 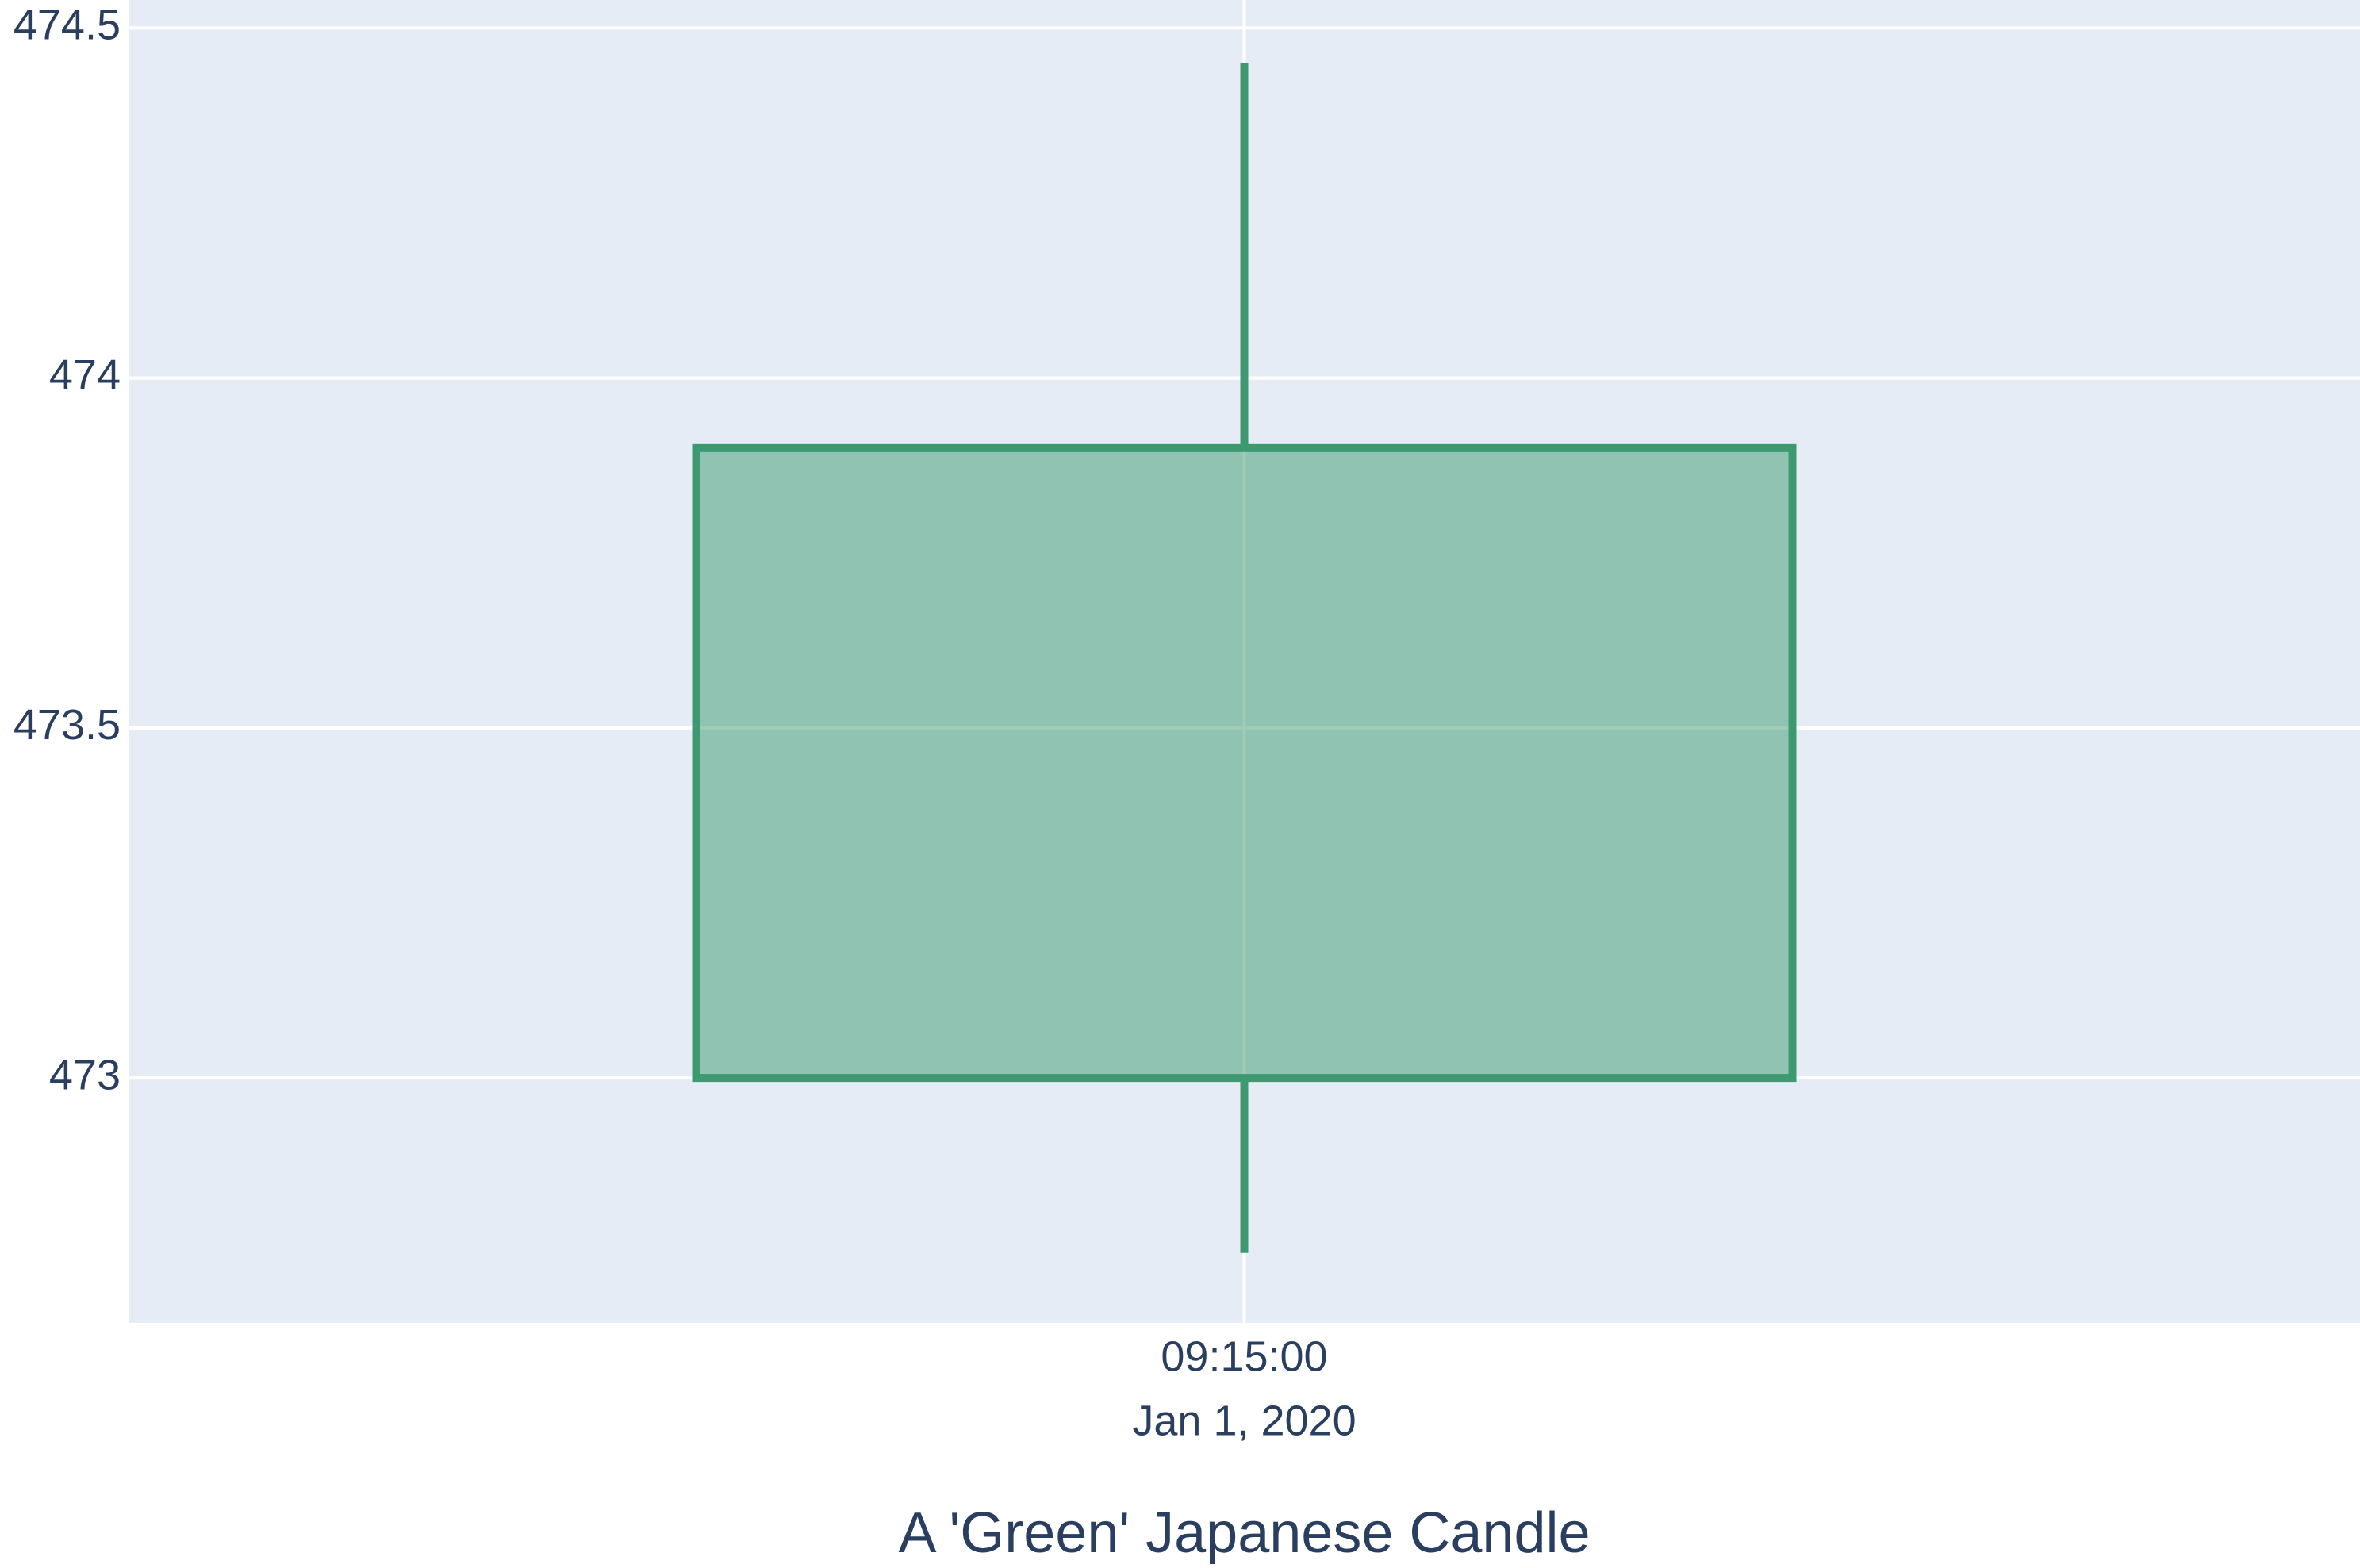 What do you see at coordinates (1244, 1388) in the screenshot?
I see `x-axis-ticks: 09:15:00 Jan 1, 2020` at bounding box center [1244, 1388].